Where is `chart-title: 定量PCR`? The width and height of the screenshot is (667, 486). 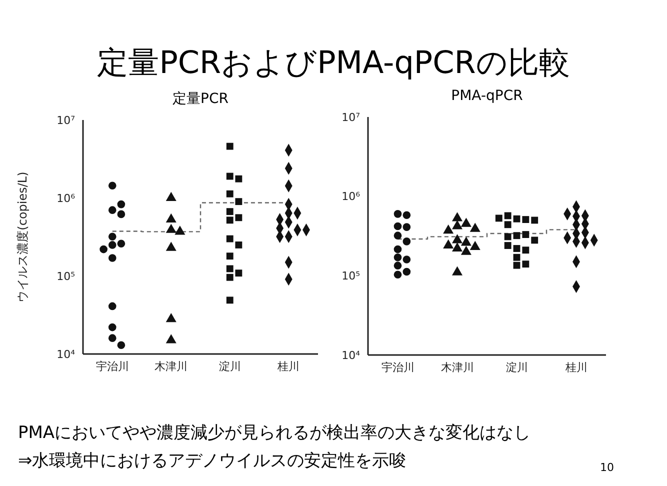 chart-title: 定量PCR is located at coordinates (201, 99).